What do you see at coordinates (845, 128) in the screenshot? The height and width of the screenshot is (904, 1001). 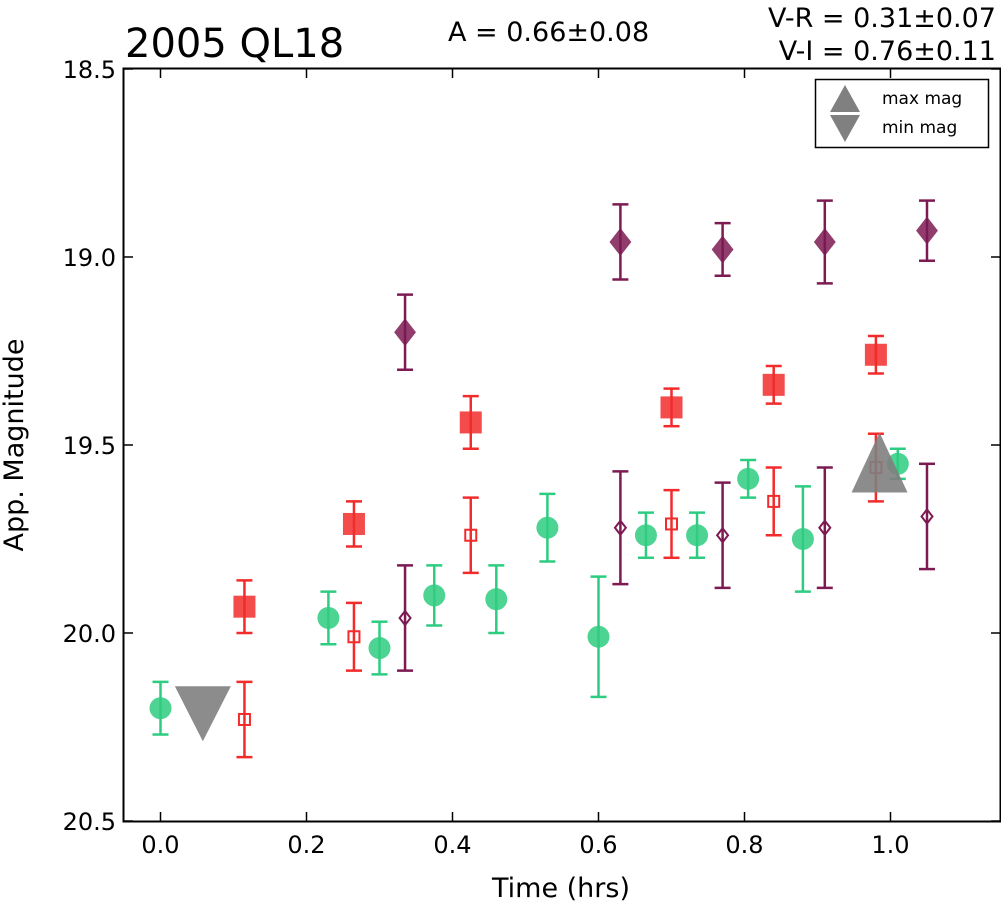 I see `legend-min-mag-triangle-icon` at bounding box center [845, 128].